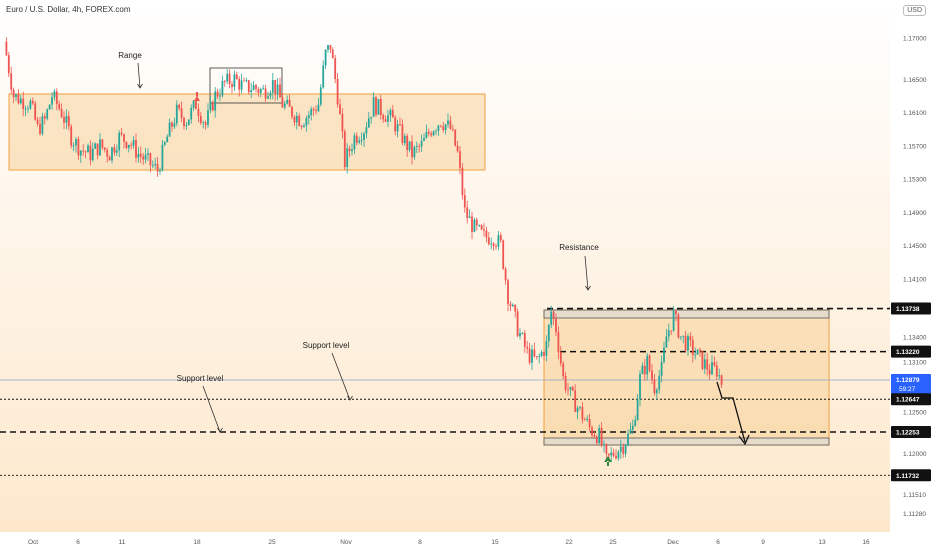  Describe the element at coordinates (915, 412) in the screenshot. I see `y-tick-label: 1.12500` at that location.